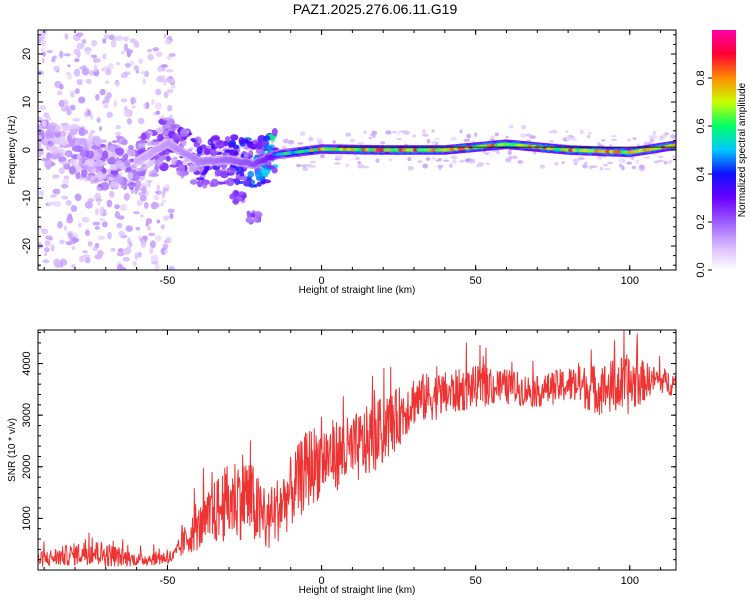  Describe the element at coordinates (27, 102) in the screenshot. I see `y-tick-label: 10` at that location.